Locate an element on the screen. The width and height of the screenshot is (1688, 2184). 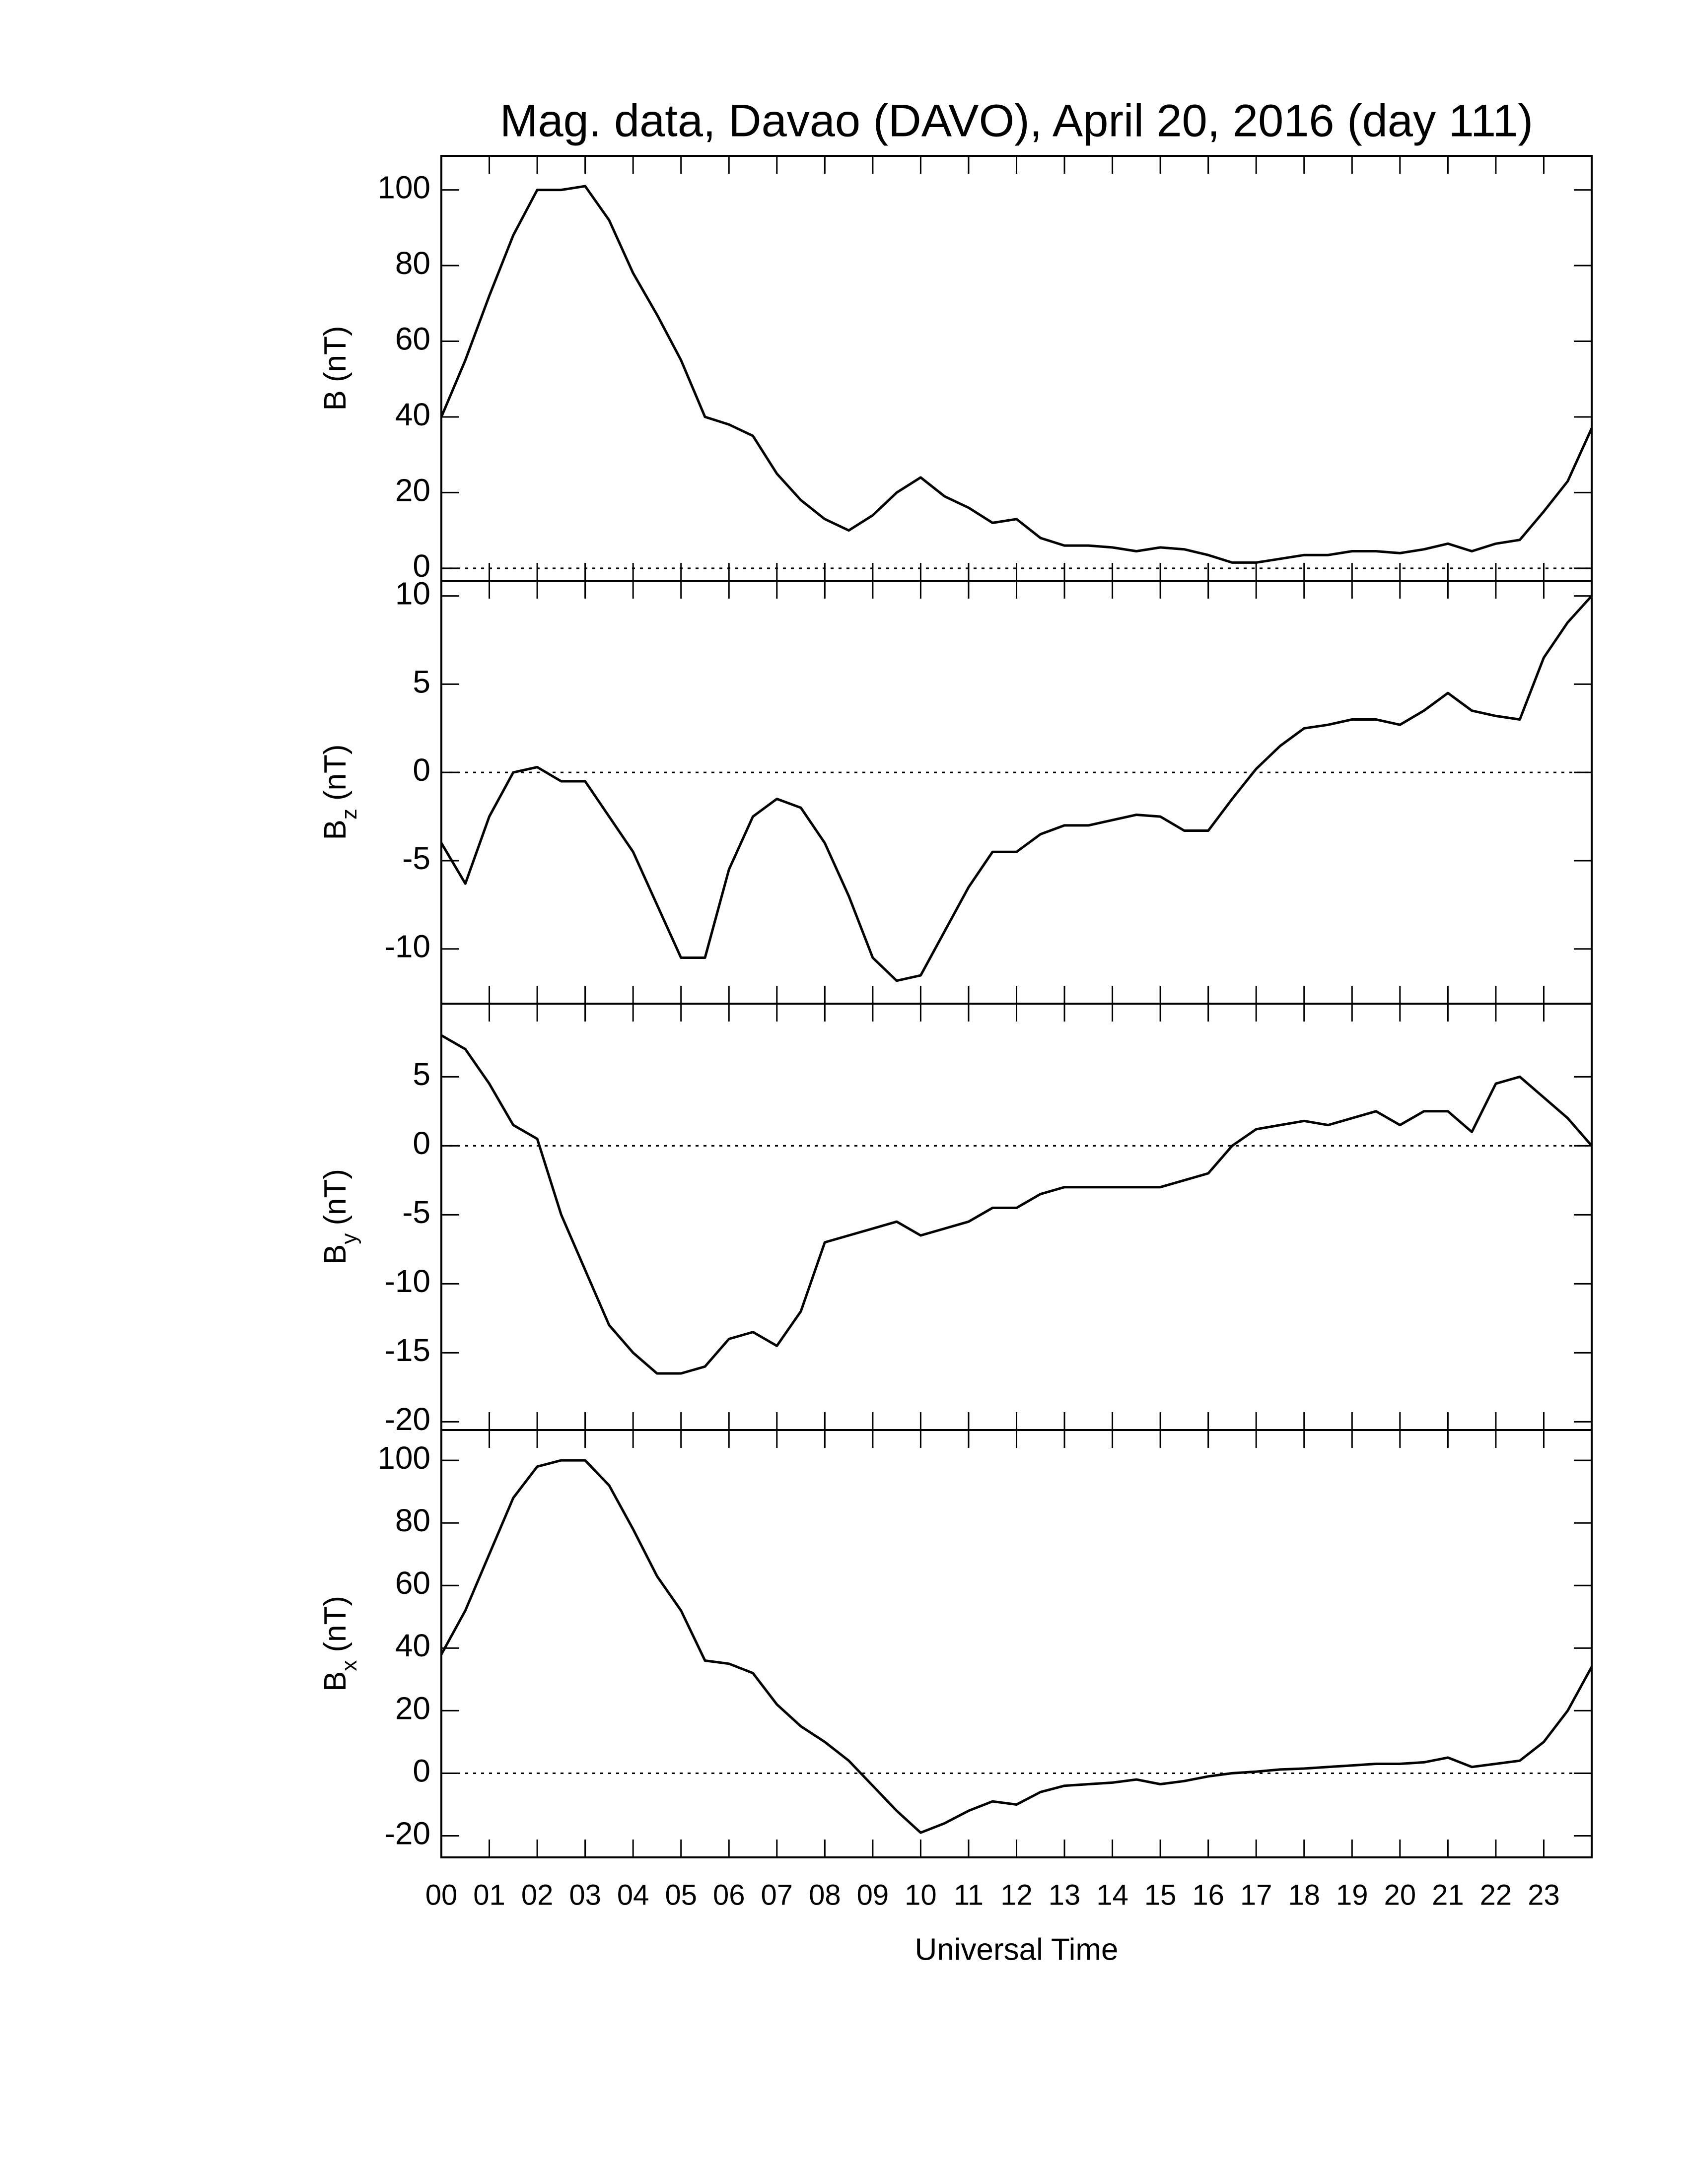
x-tick-label: 09 is located at coordinates (873, 1895).